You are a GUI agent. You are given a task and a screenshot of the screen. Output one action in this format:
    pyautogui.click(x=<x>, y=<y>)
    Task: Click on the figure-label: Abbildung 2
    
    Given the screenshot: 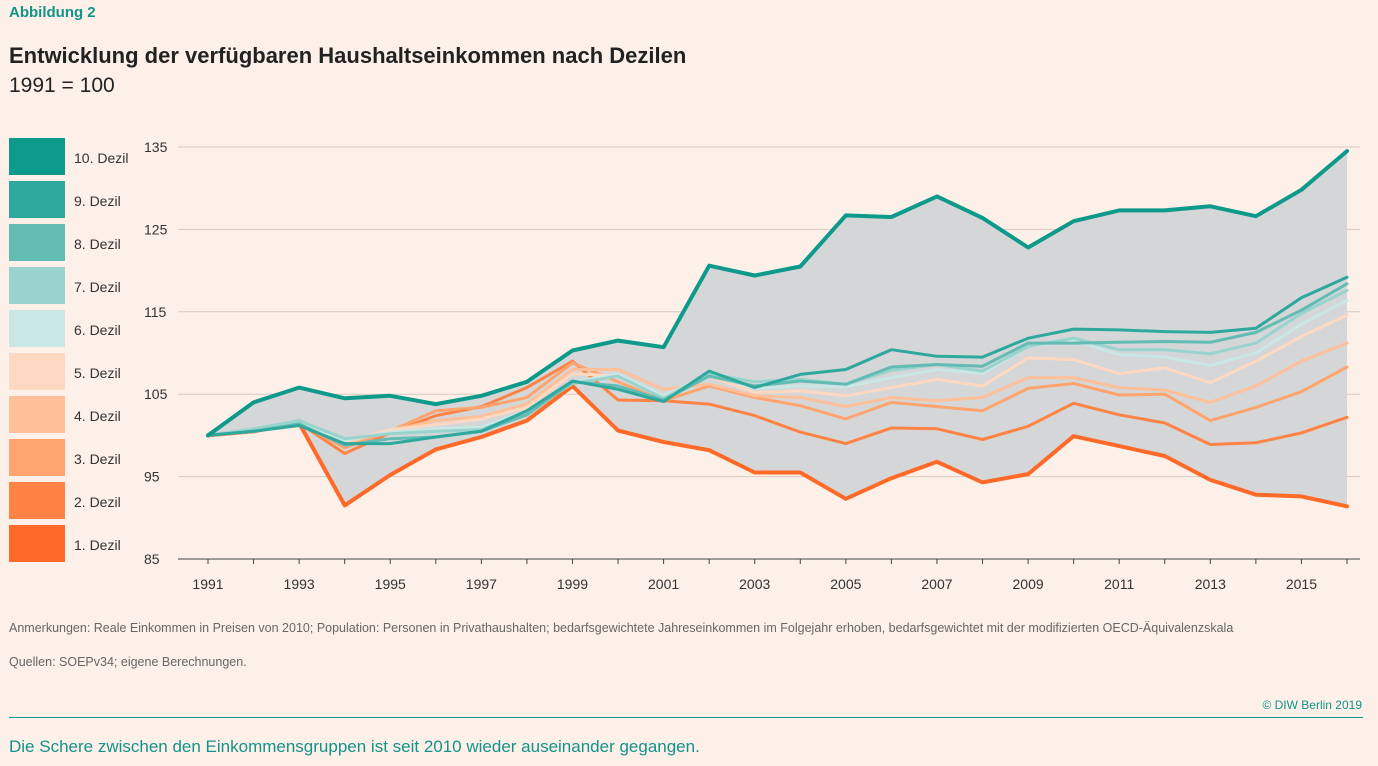 What is the action you would take?
    pyautogui.click(x=52, y=12)
    